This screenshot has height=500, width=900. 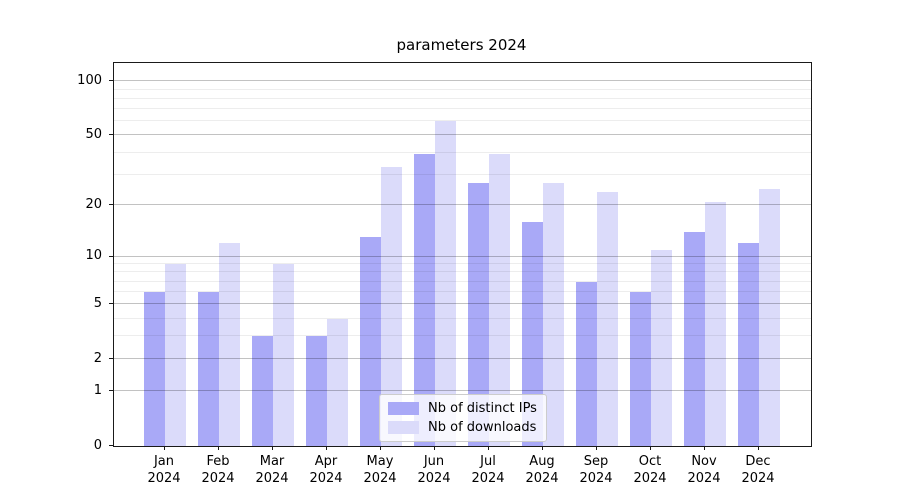 I want to click on bar-downloads-mar, so click(x=283, y=355).